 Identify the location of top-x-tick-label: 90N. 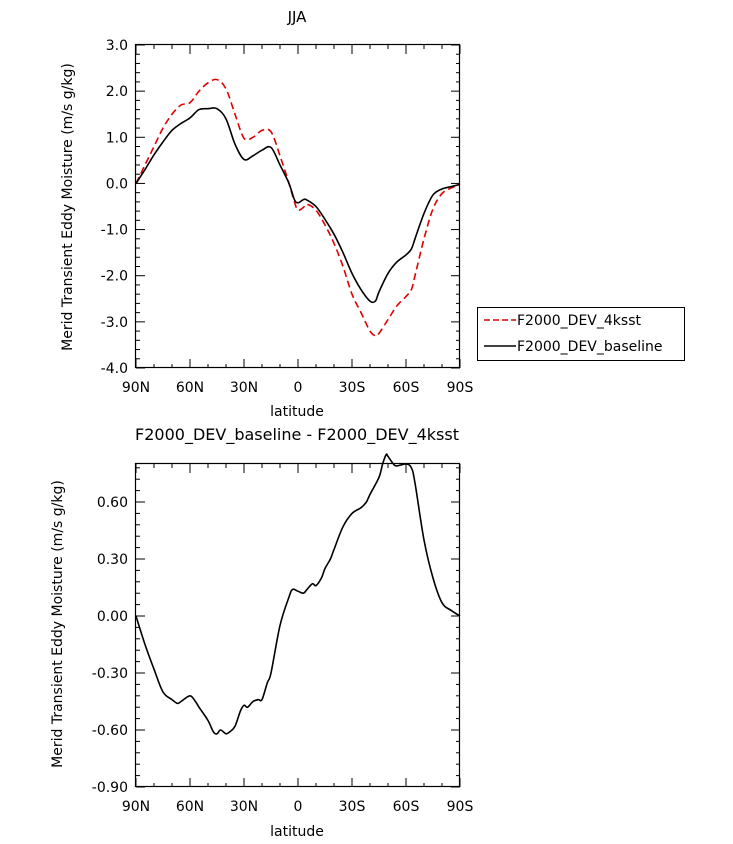
(136, 388).